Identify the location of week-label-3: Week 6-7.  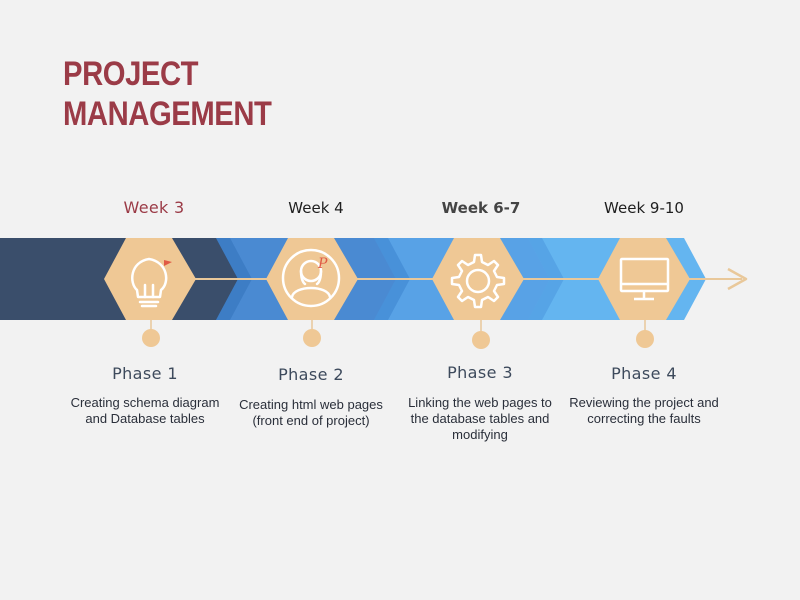
(481, 208).